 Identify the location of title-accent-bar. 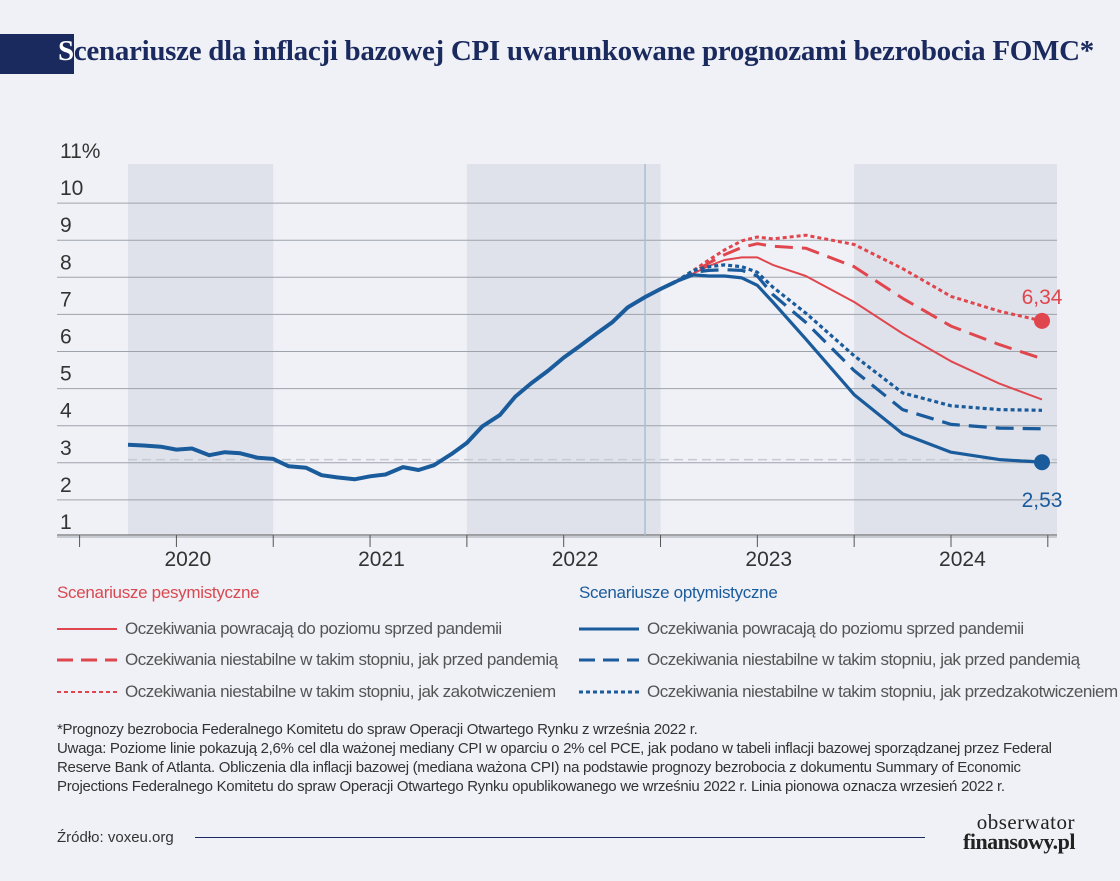
(37, 54).